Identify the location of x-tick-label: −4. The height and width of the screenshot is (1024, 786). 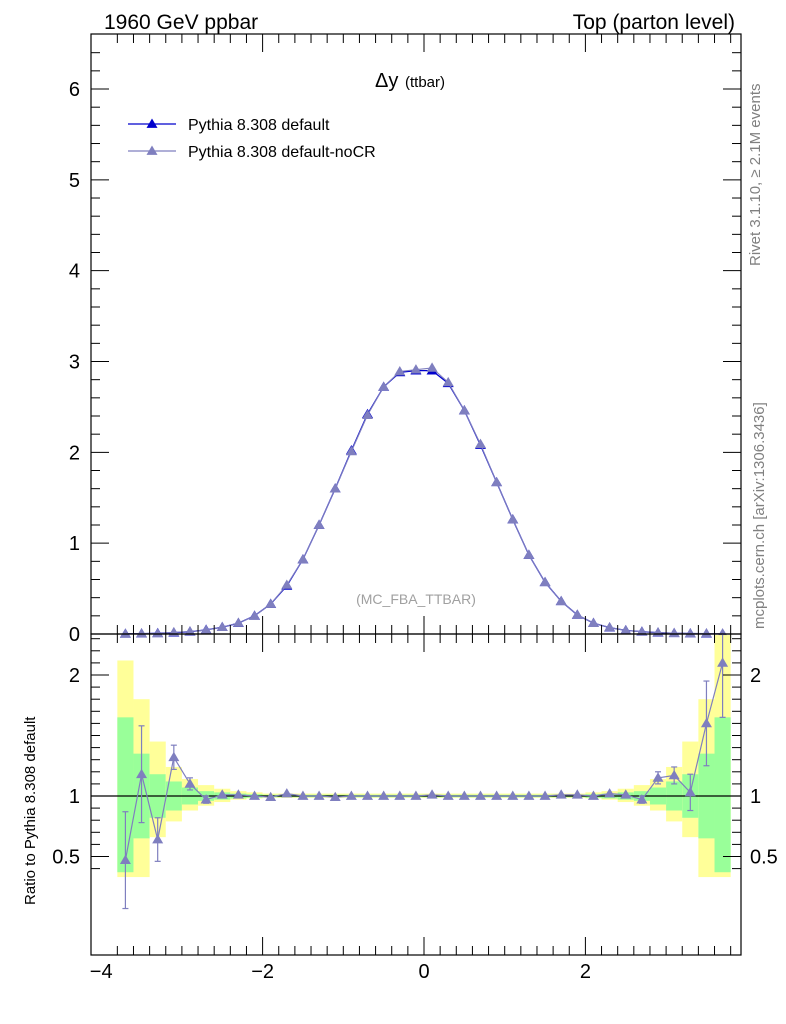
(101, 972).